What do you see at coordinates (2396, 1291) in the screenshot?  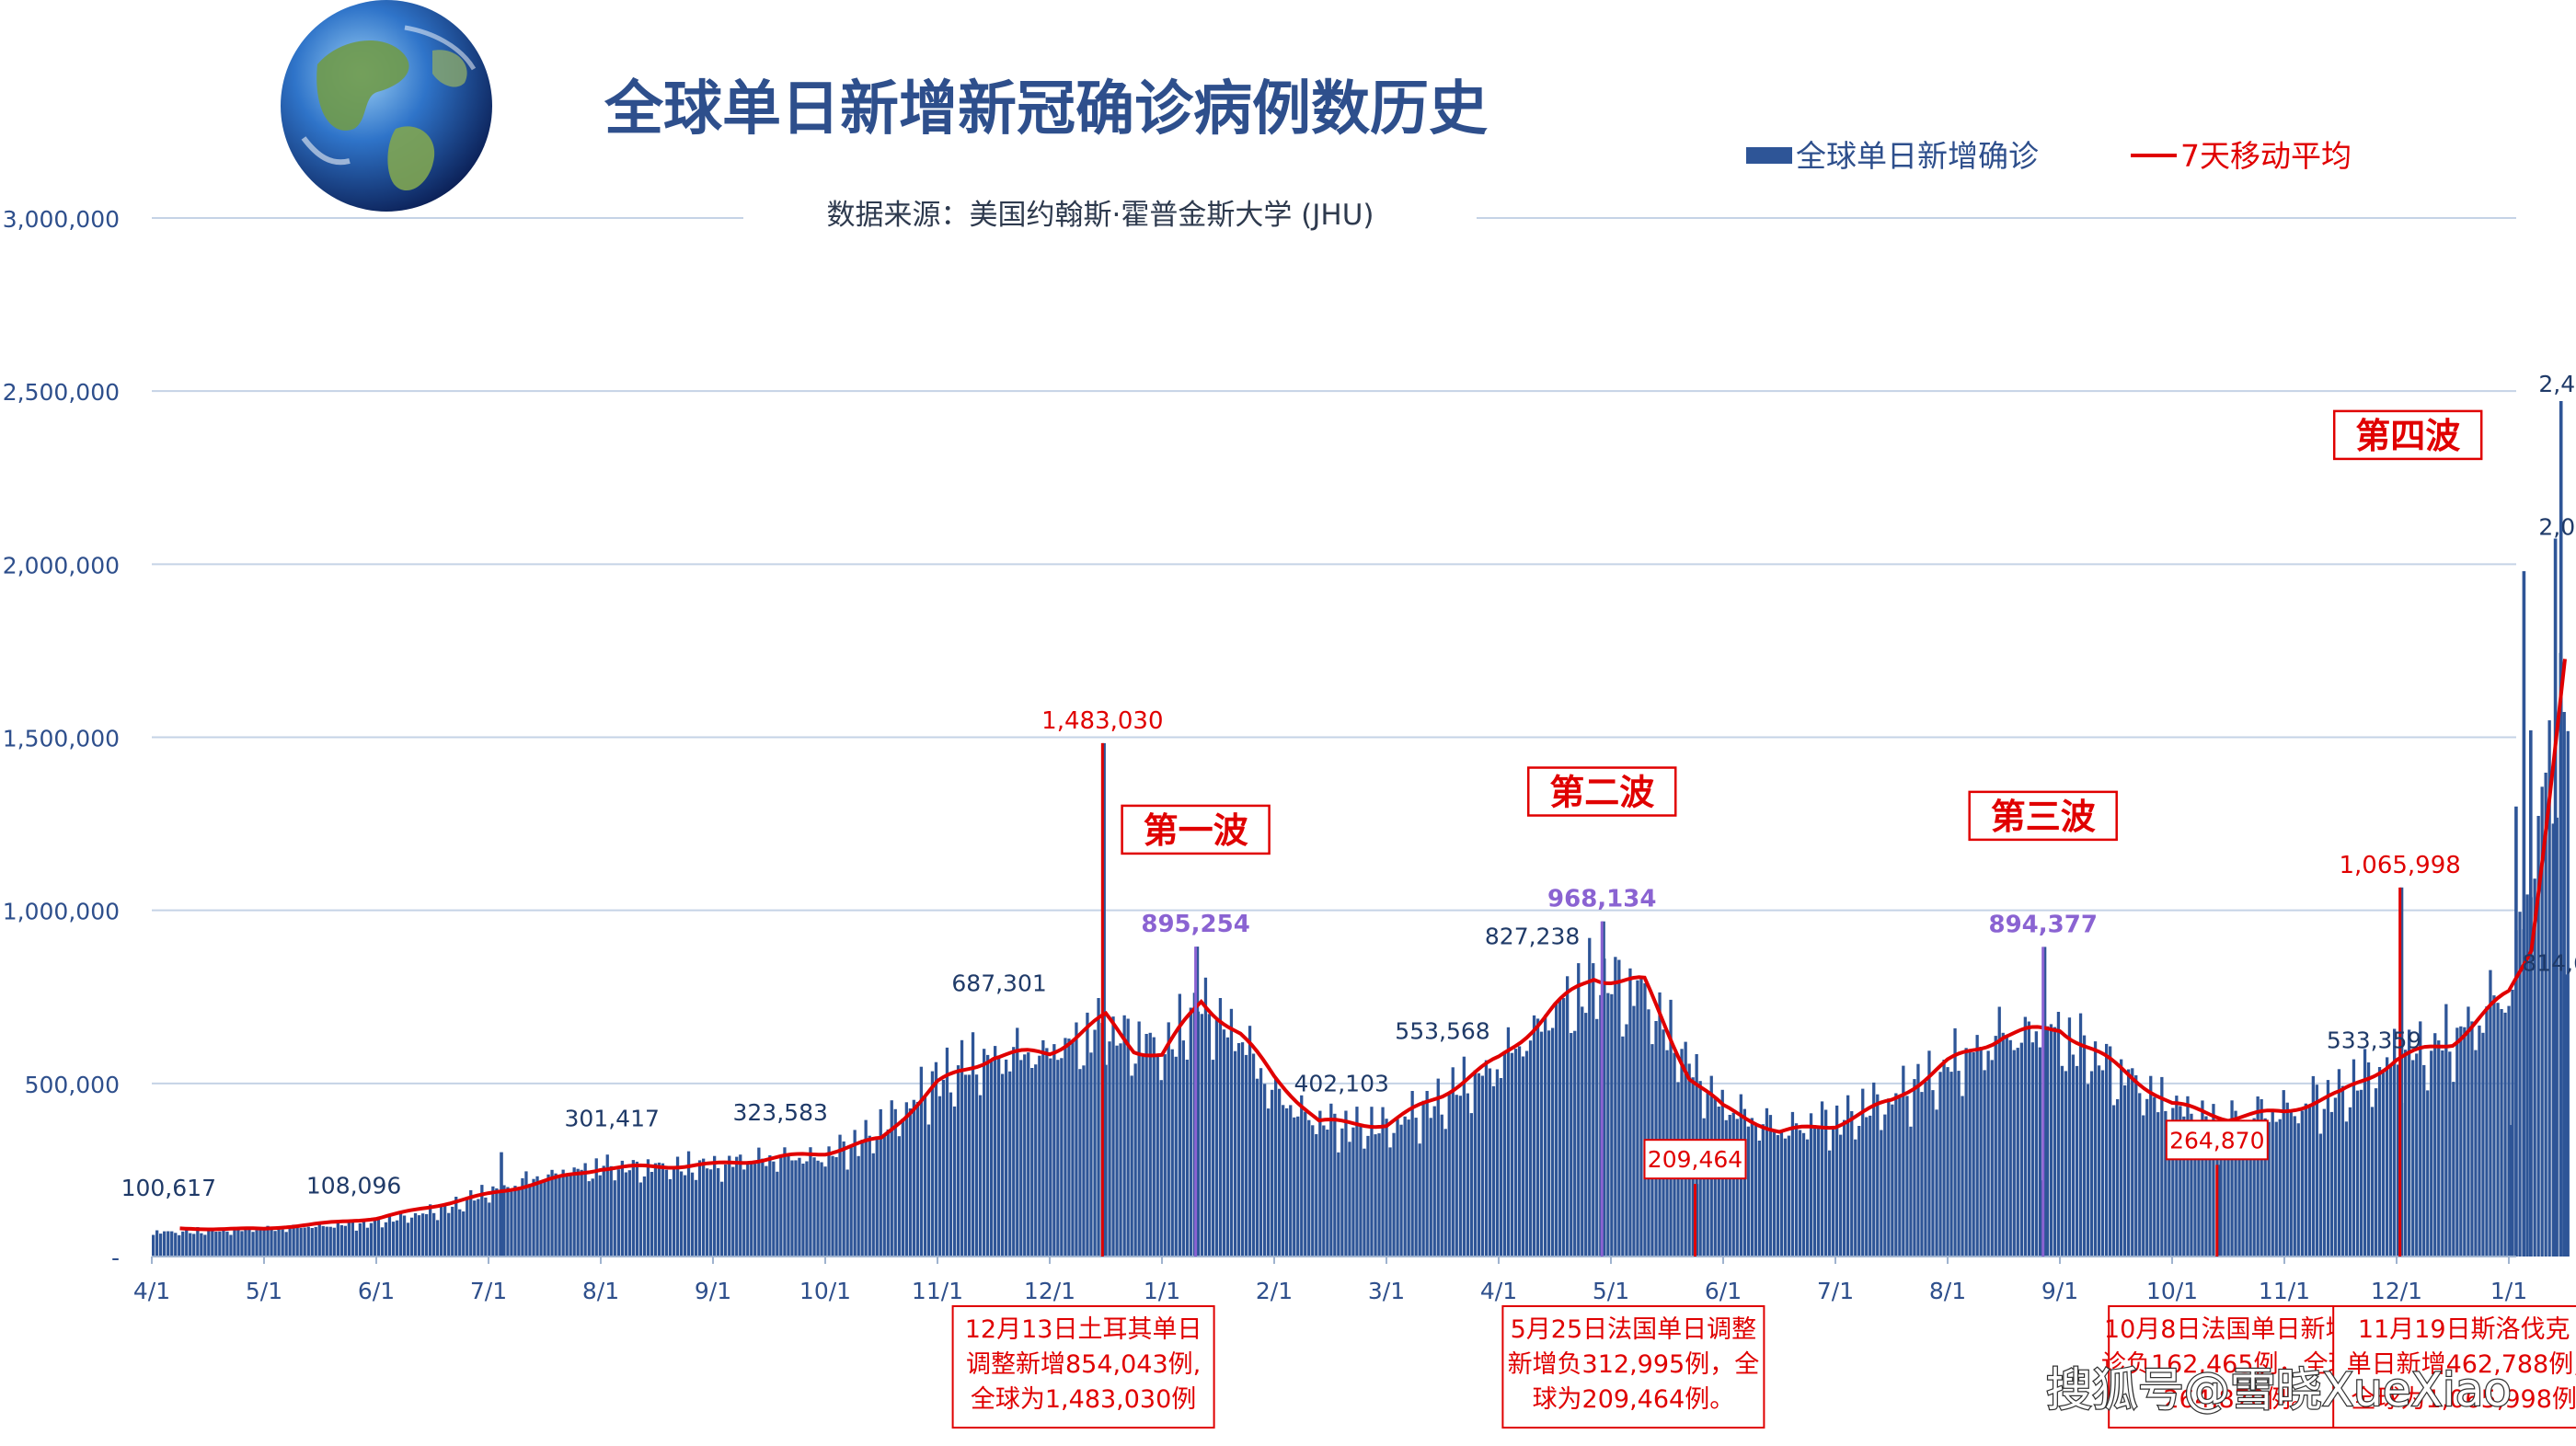 I see `x-tick-label: 12/1` at bounding box center [2396, 1291].